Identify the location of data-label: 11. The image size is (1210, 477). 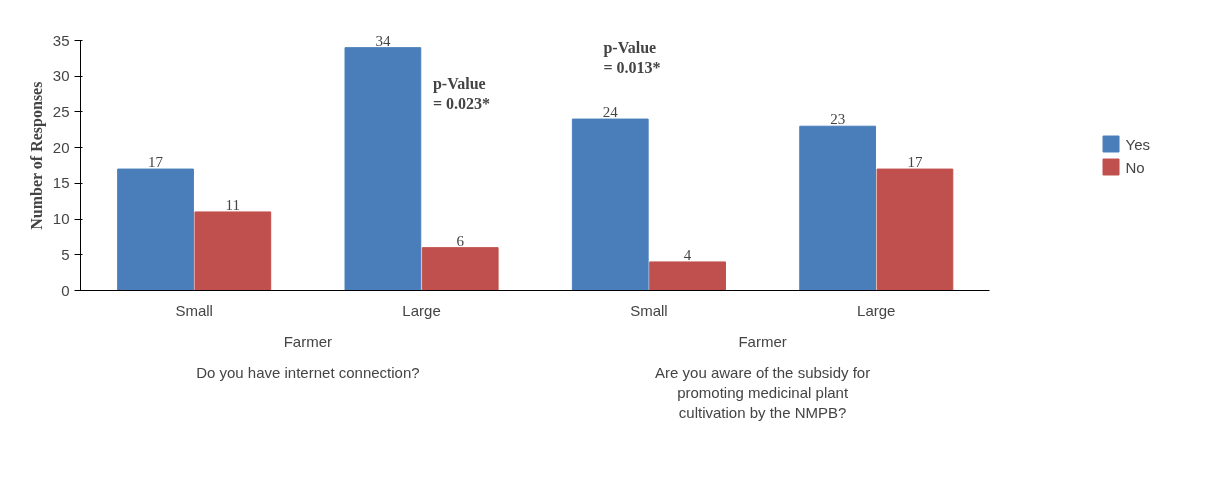
(233, 204).